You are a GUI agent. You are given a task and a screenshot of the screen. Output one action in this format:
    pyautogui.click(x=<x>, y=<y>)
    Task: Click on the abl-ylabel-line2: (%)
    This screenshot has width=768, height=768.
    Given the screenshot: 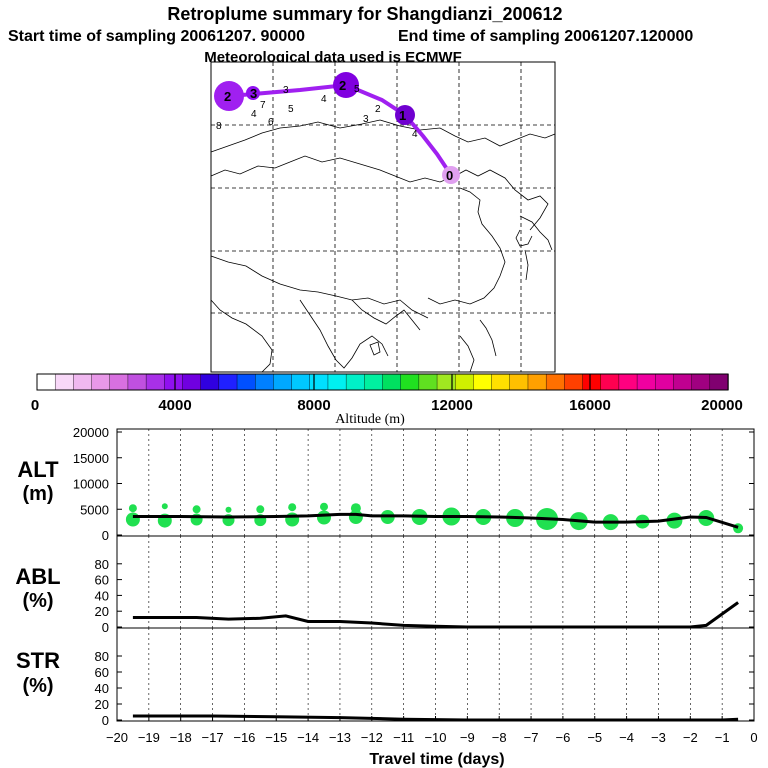 What is the action you would take?
    pyautogui.click(x=37, y=601)
    